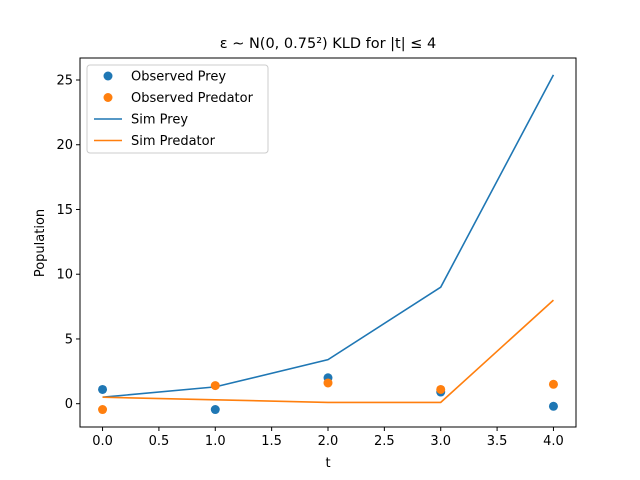 This screenshot has width=640, height=480. What do you see at coordinates (40, 243) in the screenshot?
I see `y-axis-label: Population` at bounding box center [40, 243].